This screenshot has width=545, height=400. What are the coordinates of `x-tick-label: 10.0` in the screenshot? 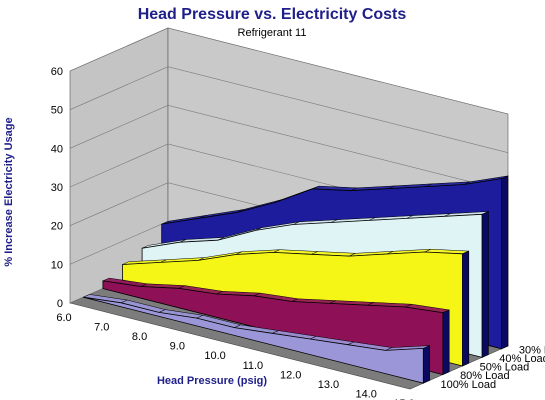 It's located at (214, 356).